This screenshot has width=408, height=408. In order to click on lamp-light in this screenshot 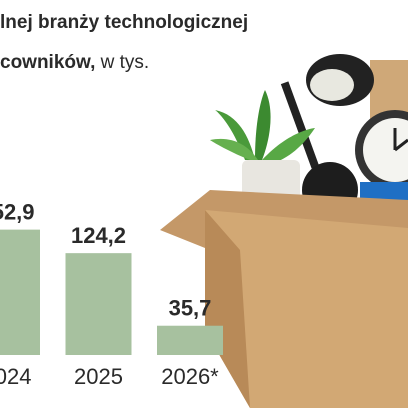, I will do `click(332, 85)`.